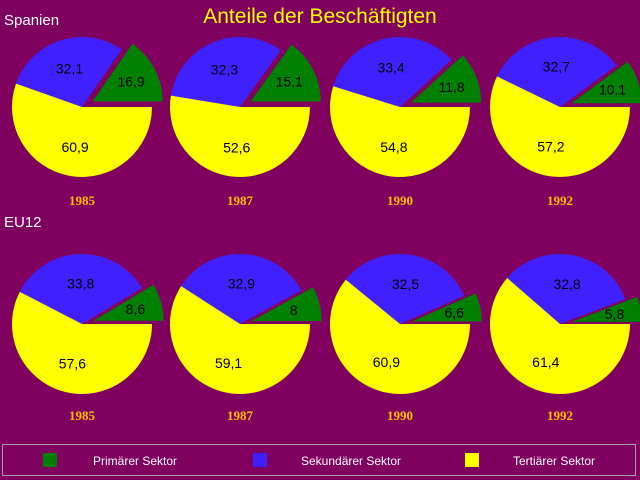  What do you see at coordinates (294, 310) in the screenshot?
I see `value-label-primary: 8` at bounding box center [294, 310].